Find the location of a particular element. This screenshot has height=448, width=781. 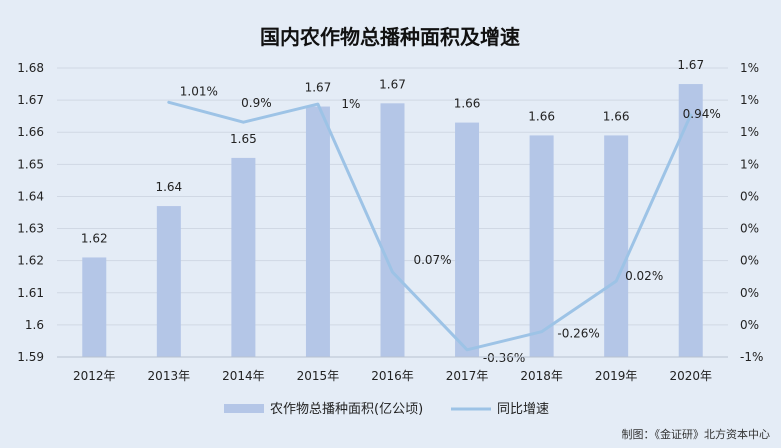

y-left-tick-label: 1.64 is located at coordinates (30, 196).